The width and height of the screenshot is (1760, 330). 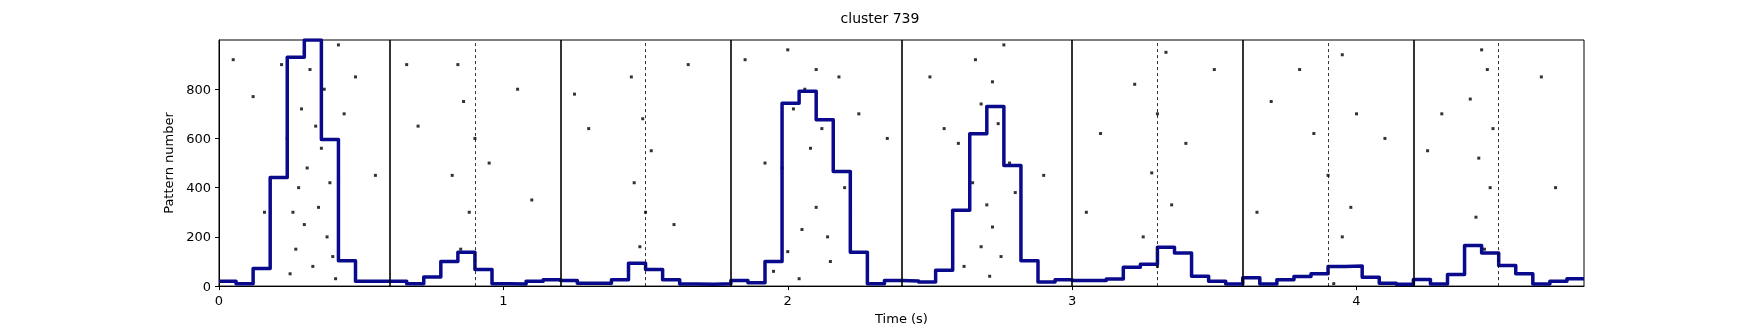 What do you see at coordinates (198, 138) in the screenshot?
I see `y-tick-label: 600` at bounding box center [198, 138].